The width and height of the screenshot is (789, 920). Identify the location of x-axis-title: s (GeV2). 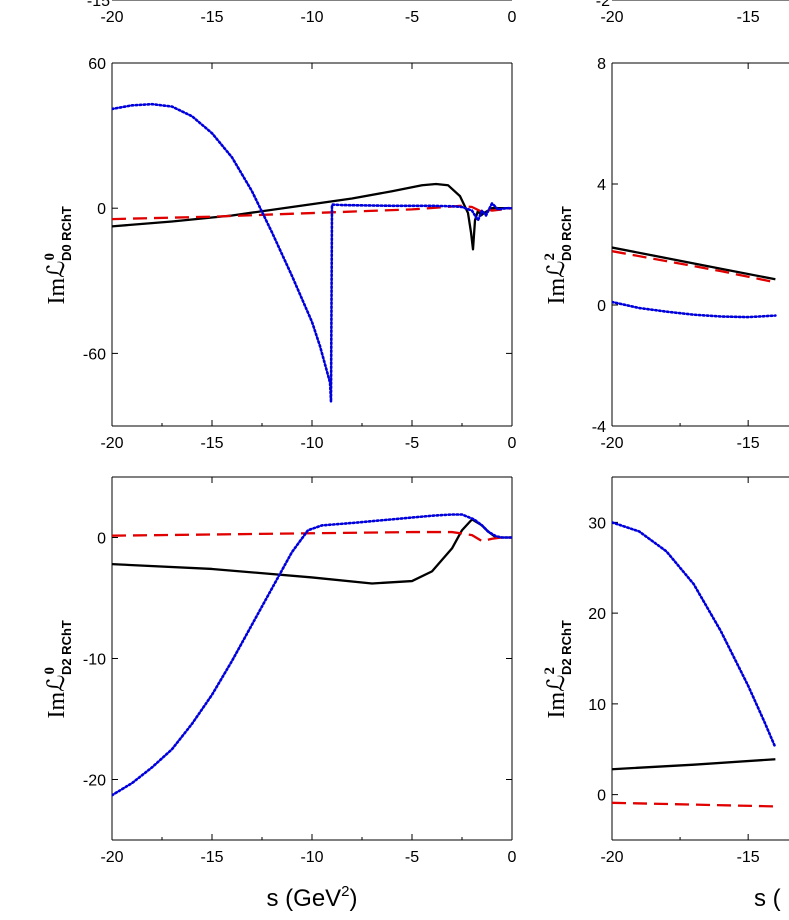
(311, 897).